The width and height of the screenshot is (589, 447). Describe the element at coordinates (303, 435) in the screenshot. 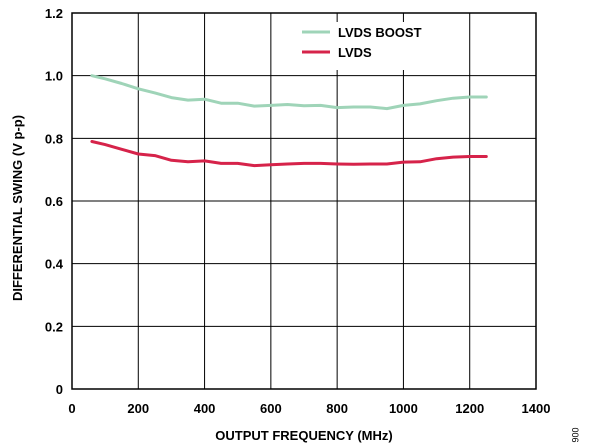

I see `x-axis-title: OUTPUT FREQUENCY (MHz)` at that location.